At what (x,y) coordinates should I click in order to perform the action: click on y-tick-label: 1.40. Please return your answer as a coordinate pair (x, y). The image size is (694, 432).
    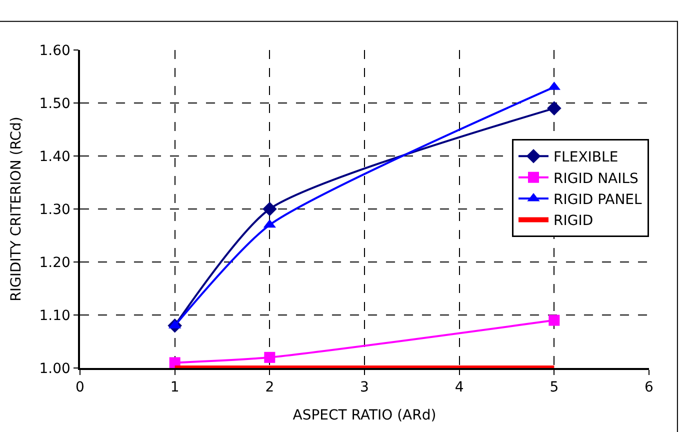
    Looking at the image, I should click on (54, 156).